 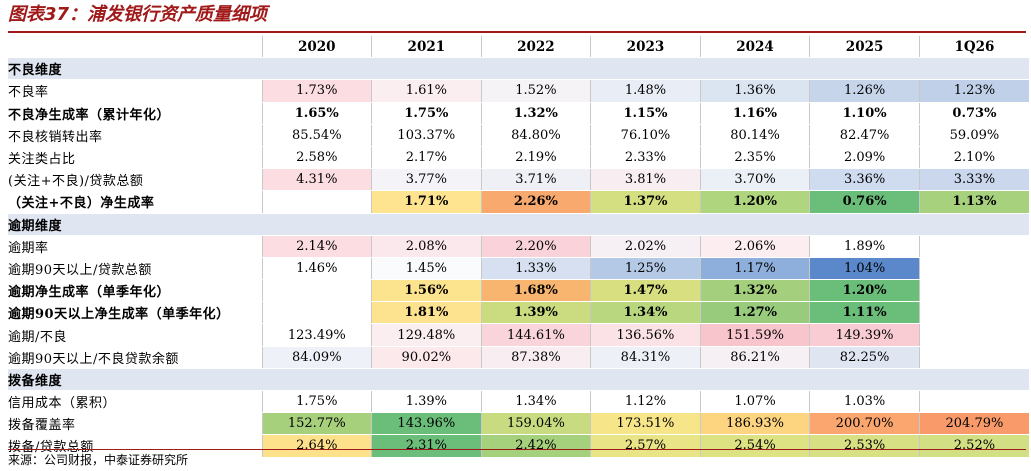 I want to click on table-cell: 123.49%, so click(x=316, y=335).